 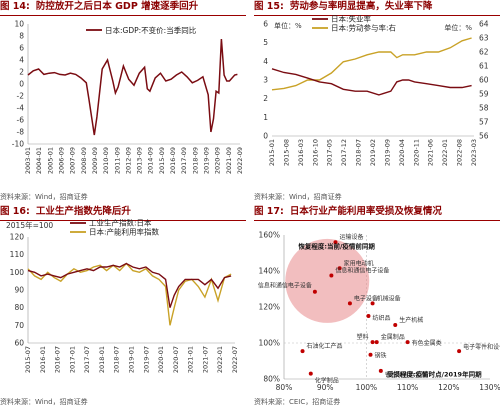 What do you see at coordinates (365, 211) in the screenshot?
I see `figure-title: 日本行业产能利用率受损及恢复情况` at bounding box center [365, 211].